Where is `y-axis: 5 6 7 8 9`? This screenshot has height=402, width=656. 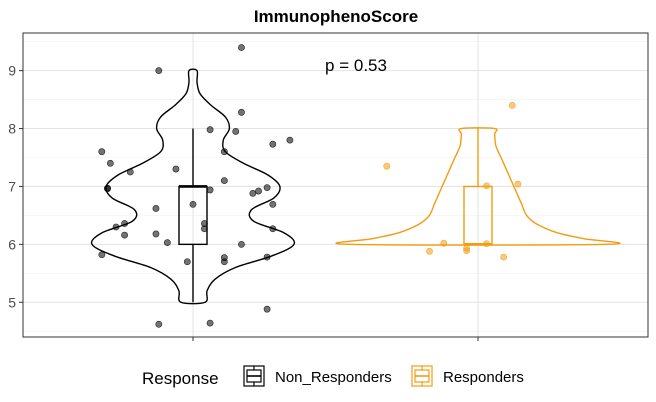
y-axis: 5 6 7 8 9 is located at coordinates (15, 186).